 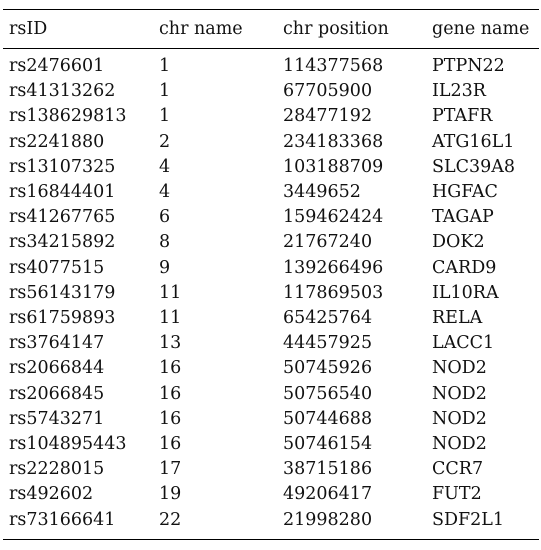 I want to click on chr-position-cell: 50744688, so click(x=328, y=418).